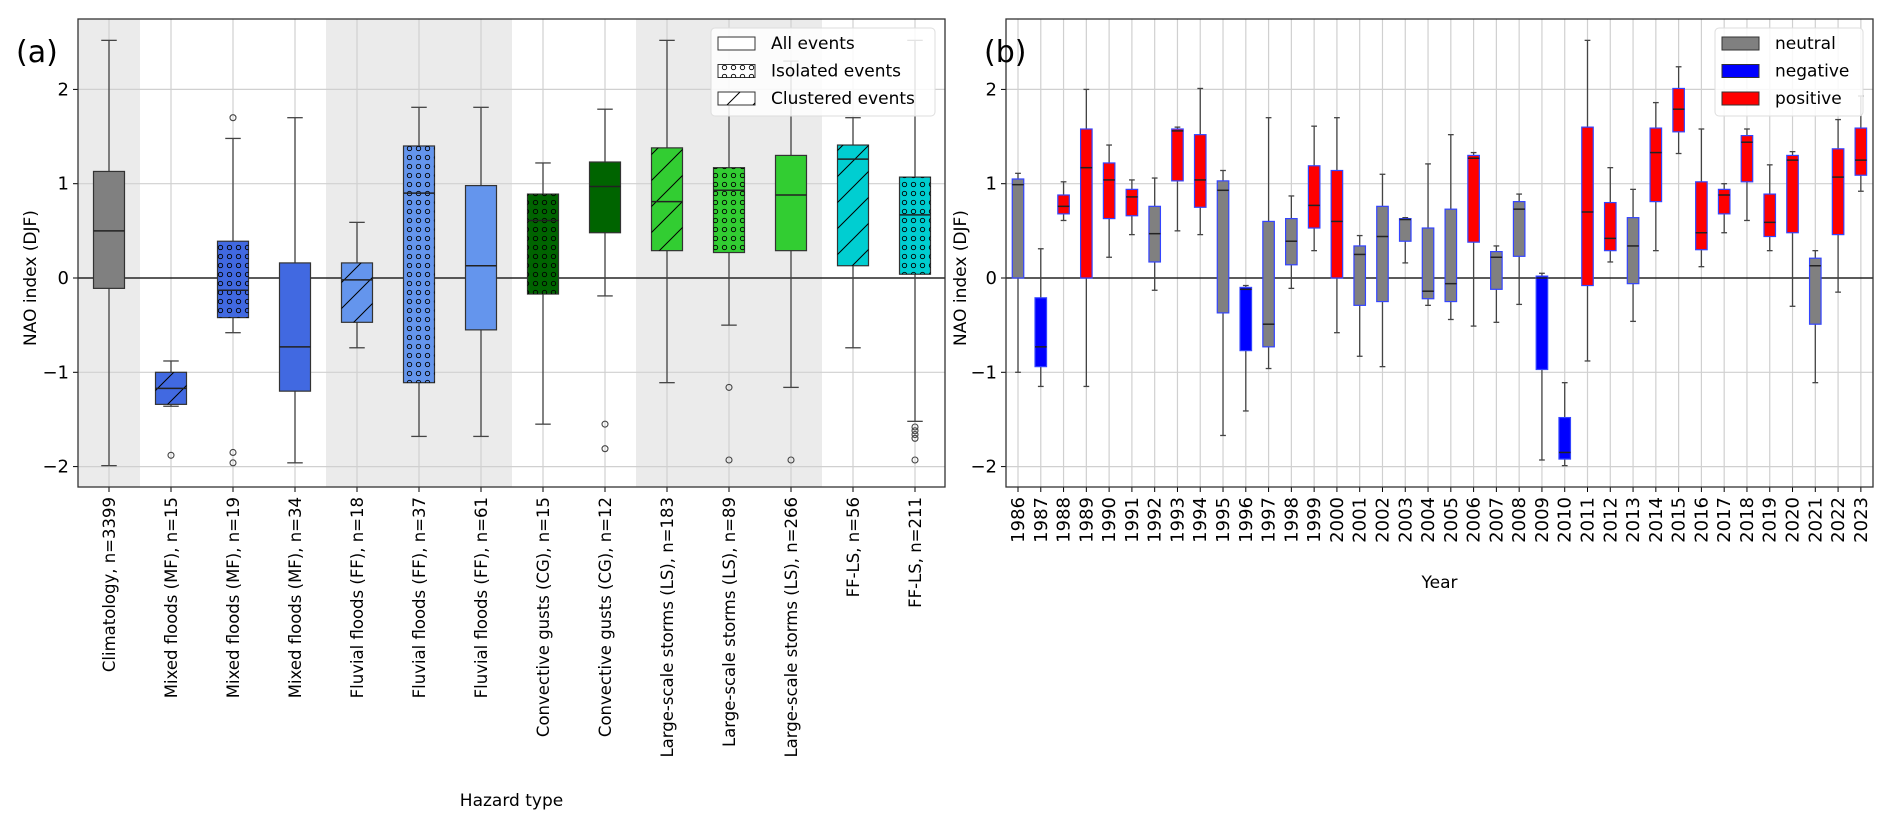 The width and height of the screenshot is (1892, 826). I want to click on box-2009, so click(1542, 366).